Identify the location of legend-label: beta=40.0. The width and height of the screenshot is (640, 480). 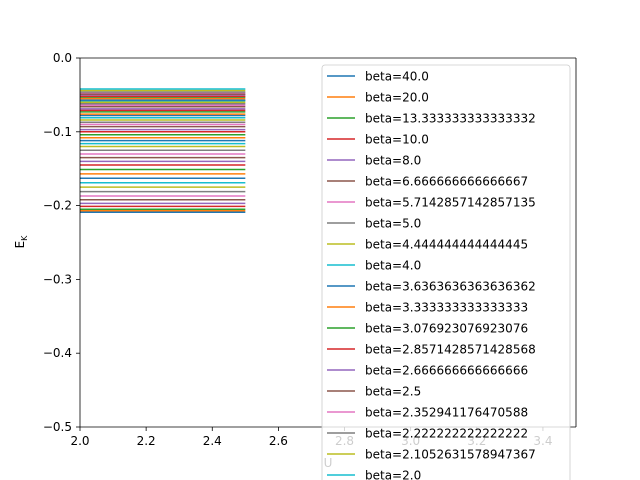
(397, 77).